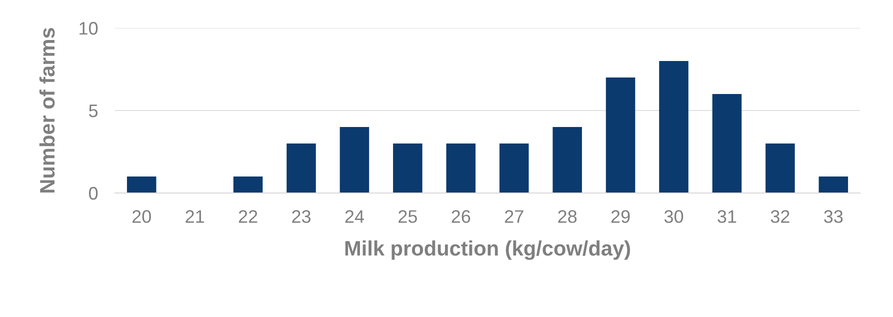  Describe the element at coordinates (407, 216) in the screenshot. I see `x-tick-label: 25` at that location.